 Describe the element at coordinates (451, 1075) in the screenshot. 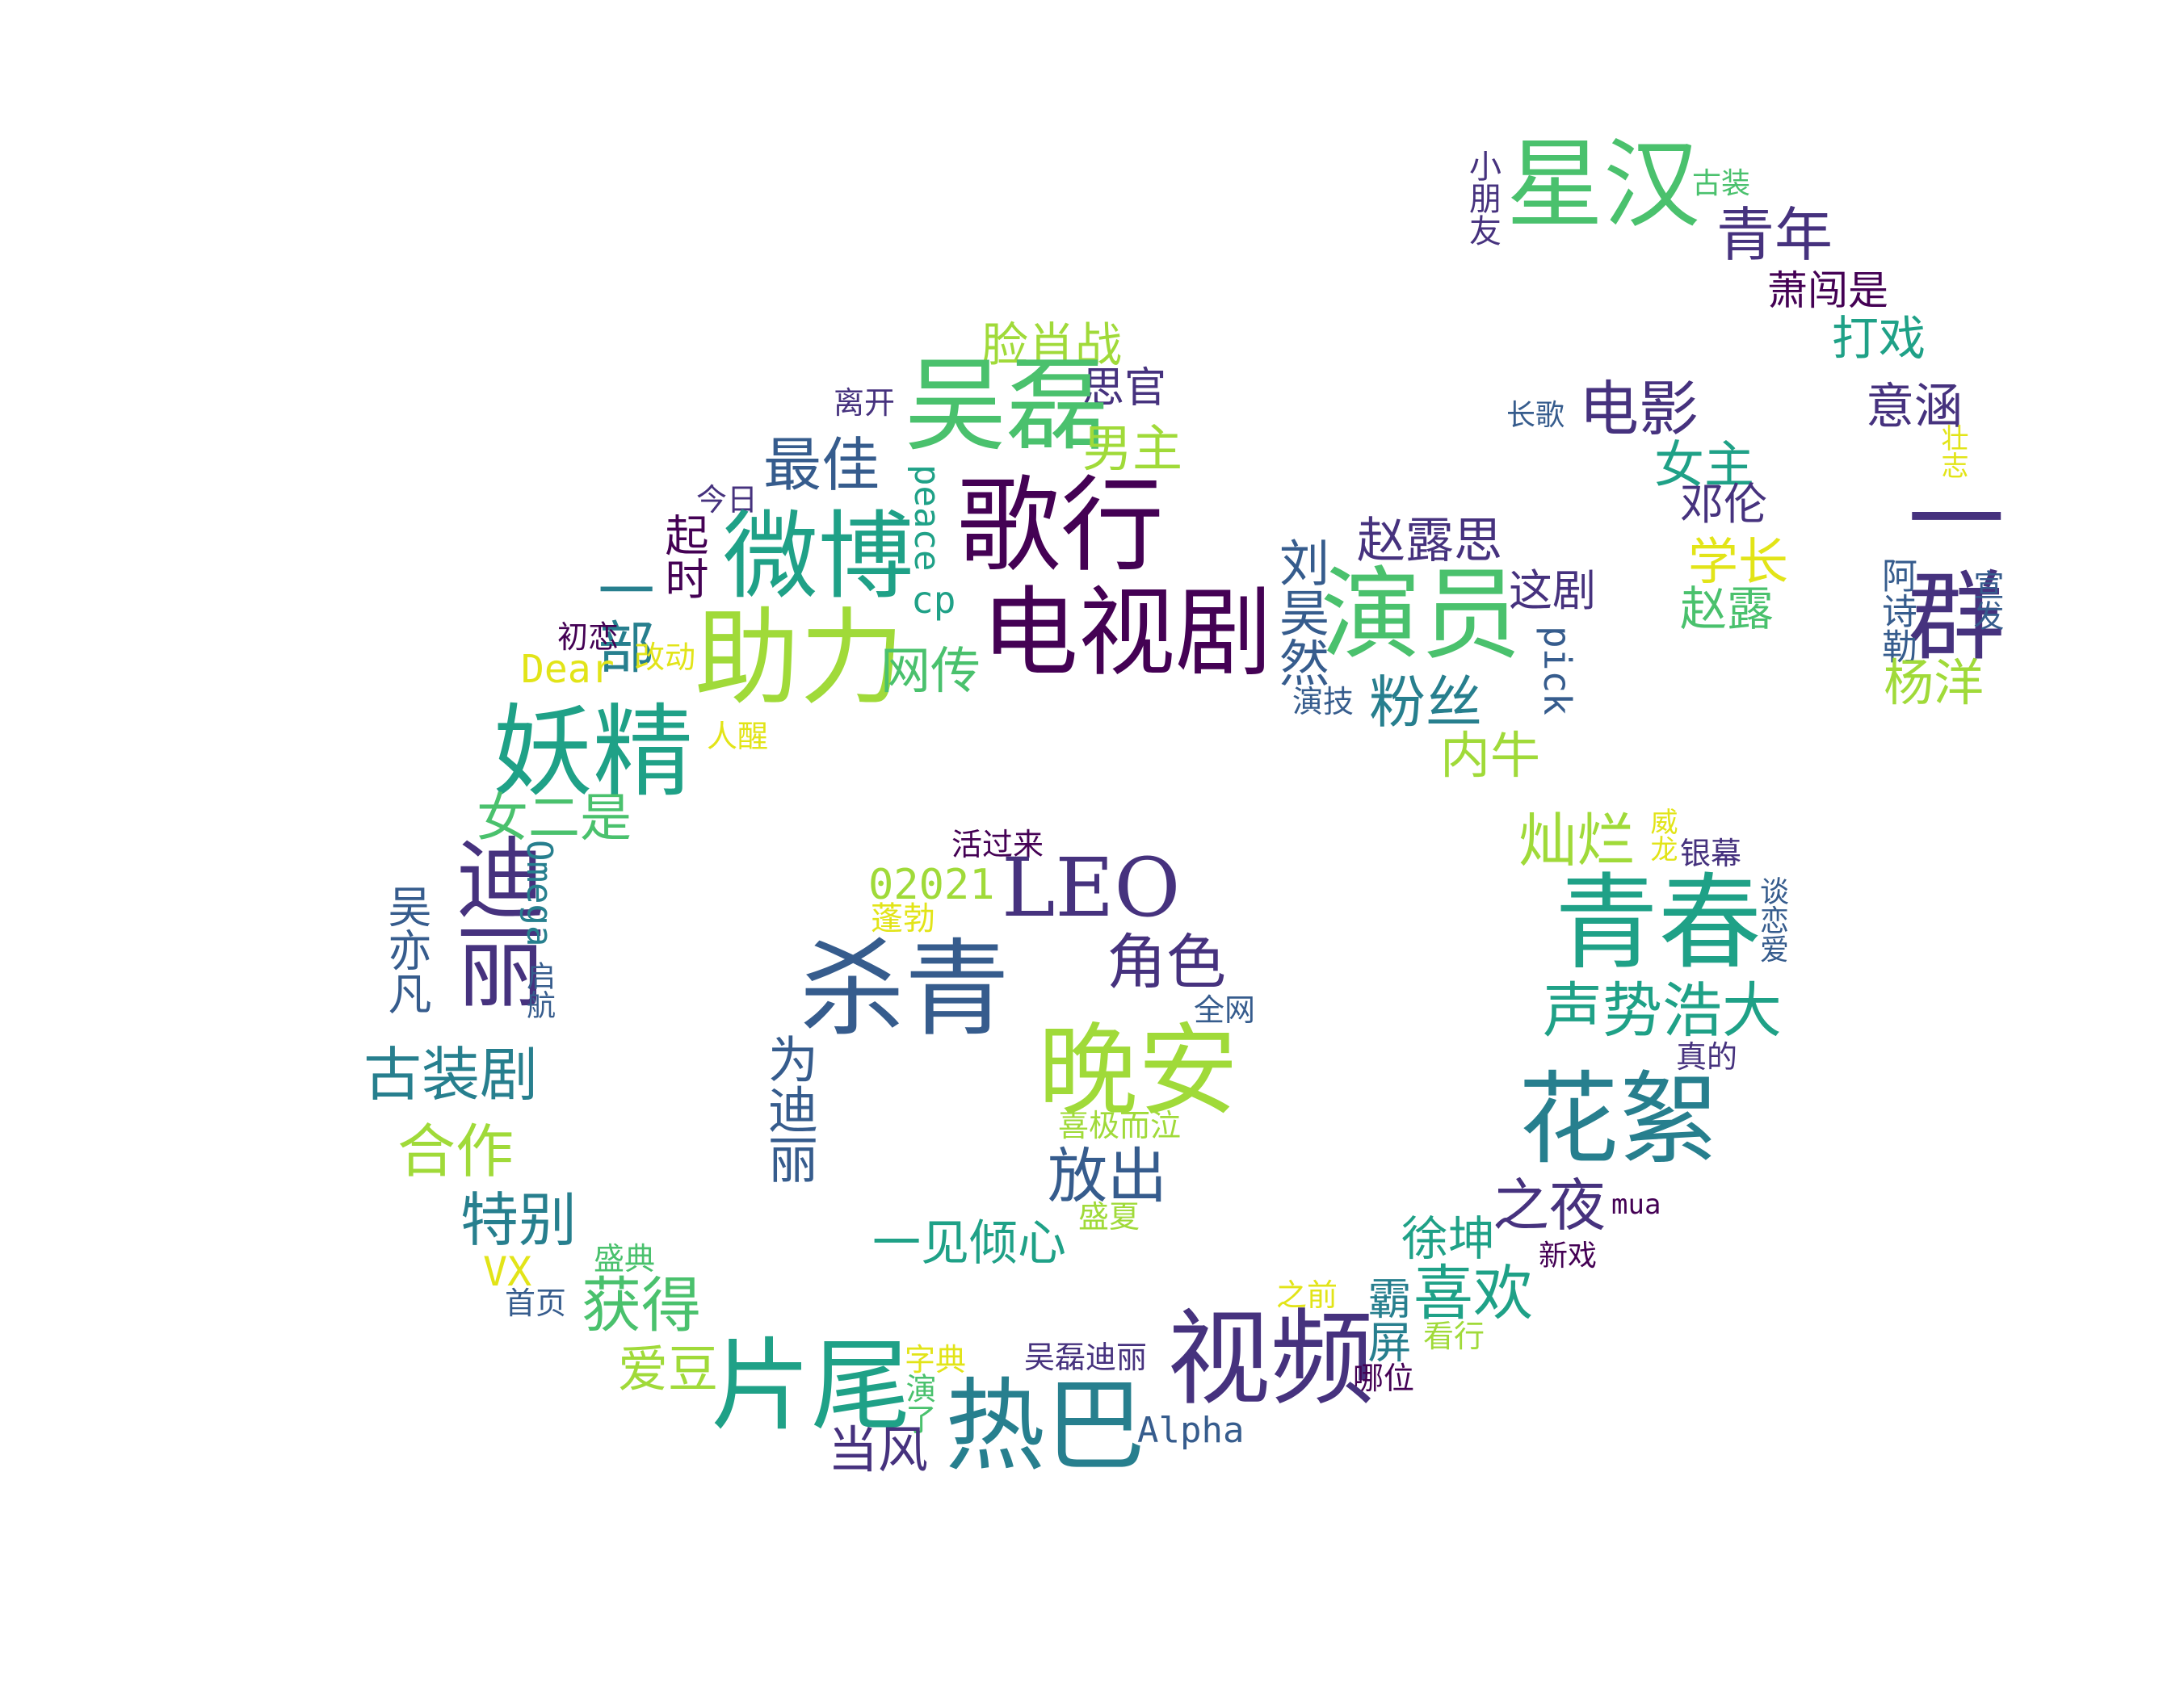

I see `word: 古装剧` at that location.